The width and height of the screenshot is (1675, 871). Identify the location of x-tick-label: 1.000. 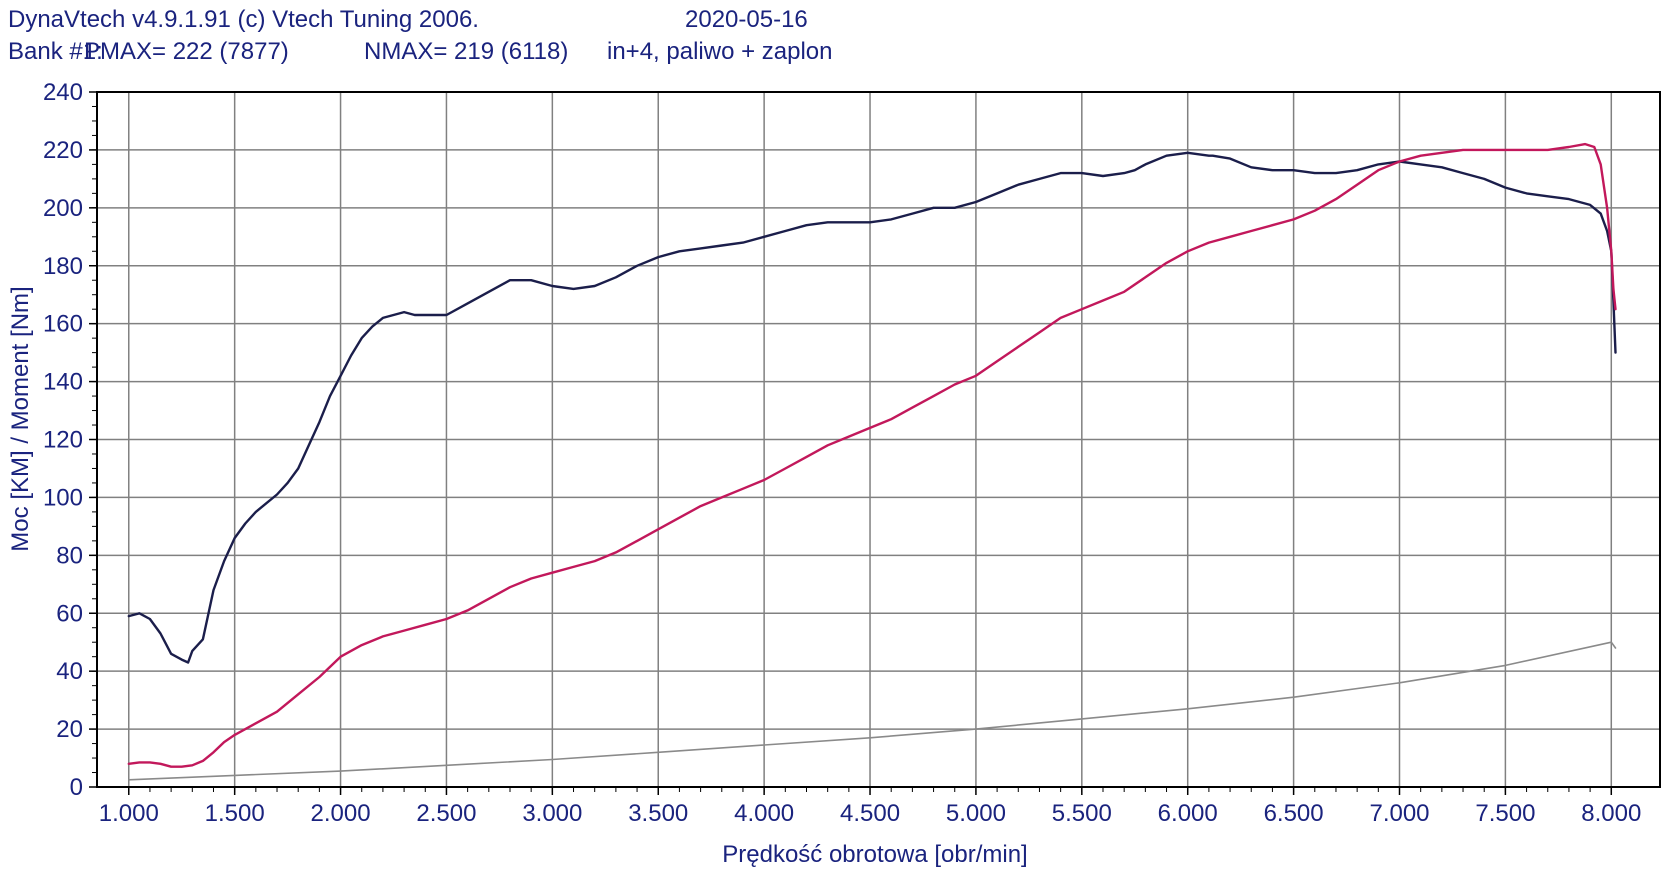
(129, 813).